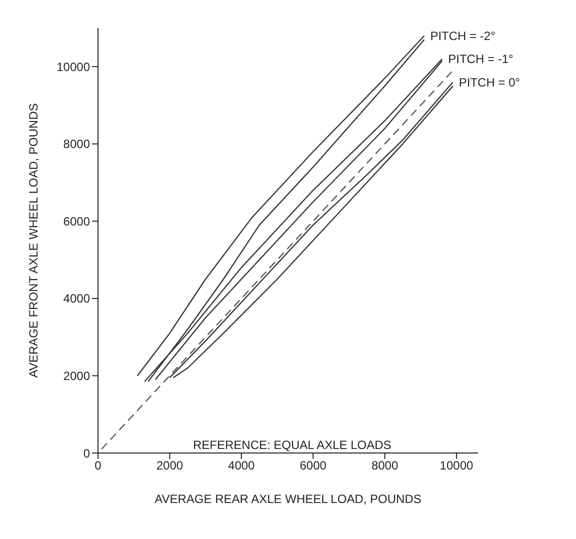 The width and height of the screenshot is (576, 539). I want to click on annotation: PITCH = 0°, so click(489, 82).